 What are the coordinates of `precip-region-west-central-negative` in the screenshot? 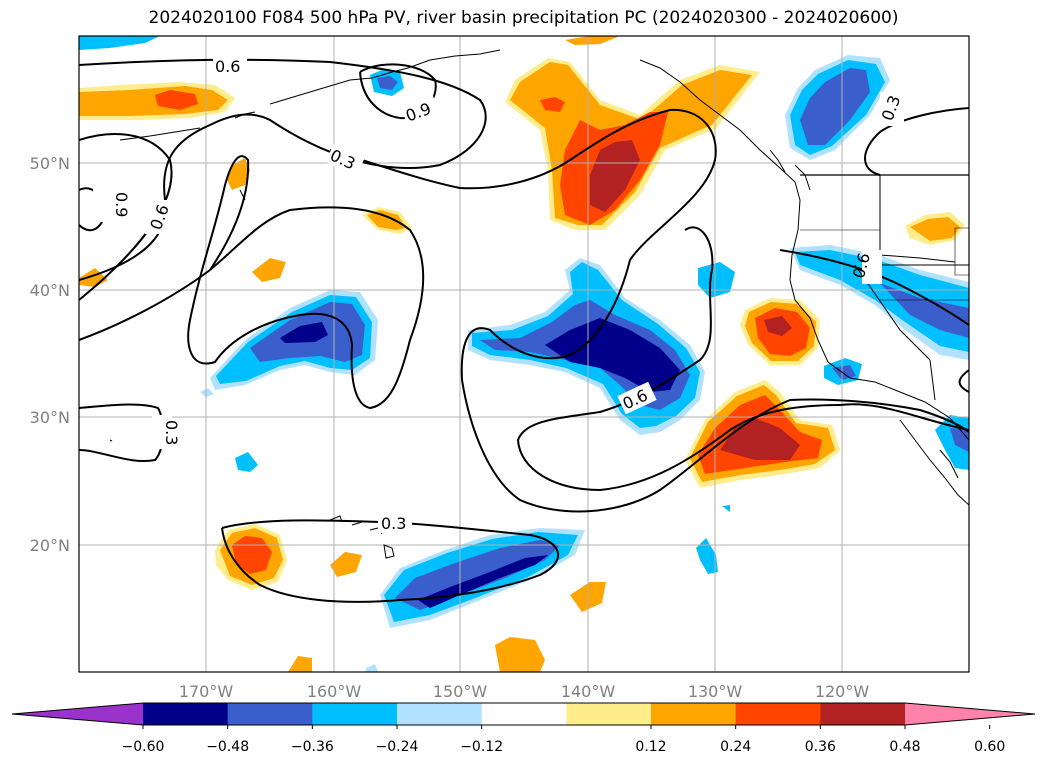 It's located at (289, 343).